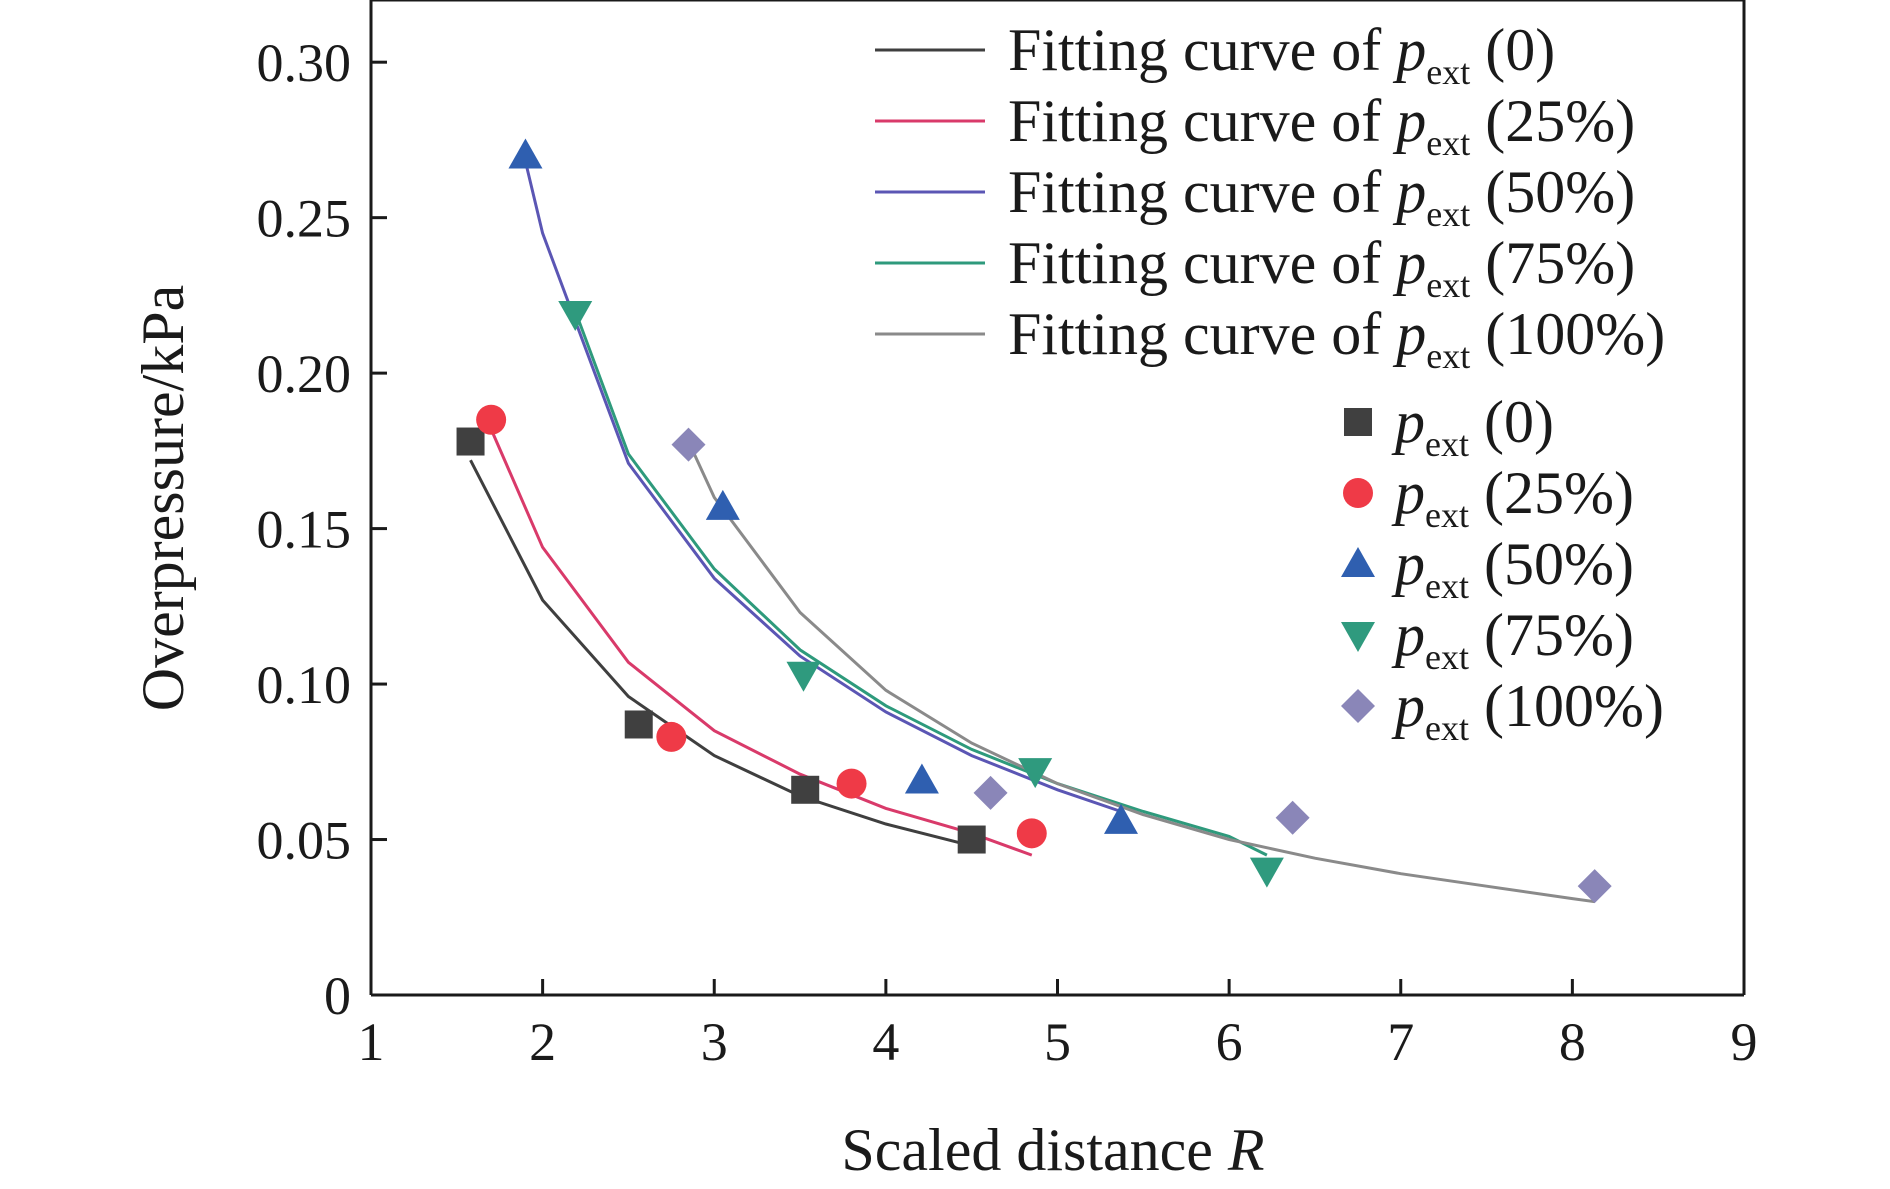 Image resolution: width=1890 pixels, height=1189 pixels. I want to click on x-tick-label: 8, so click(1572, 1042).